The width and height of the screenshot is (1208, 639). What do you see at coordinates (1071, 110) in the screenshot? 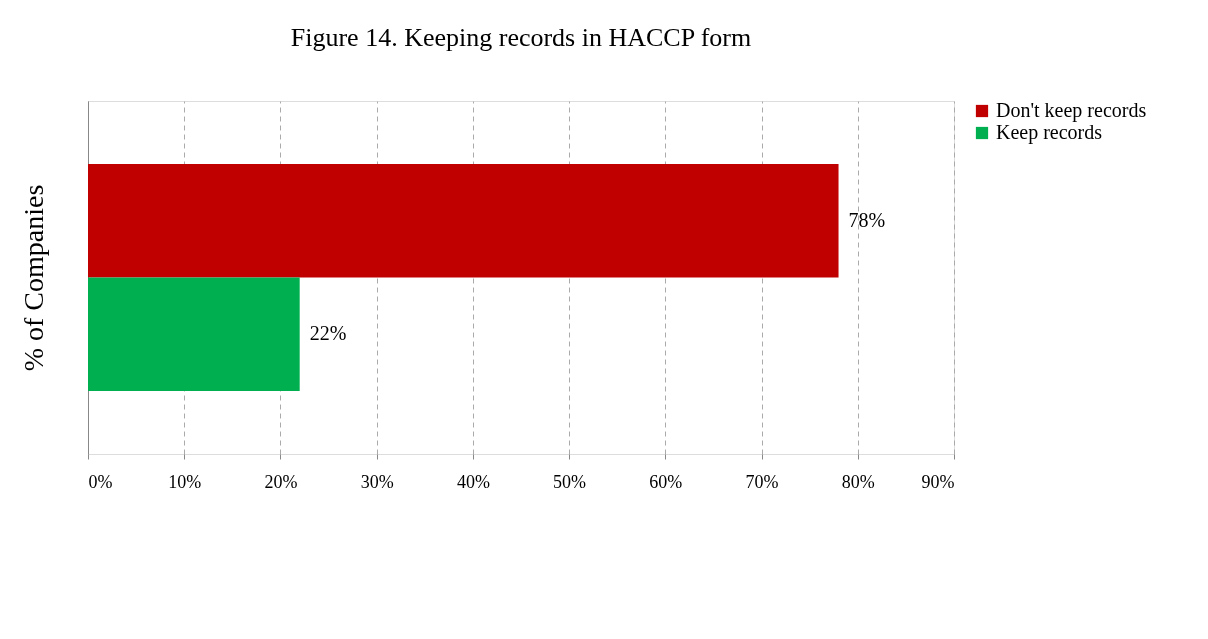
I see `legend-label: Don't keep records` at bounding box center [1071, 110].